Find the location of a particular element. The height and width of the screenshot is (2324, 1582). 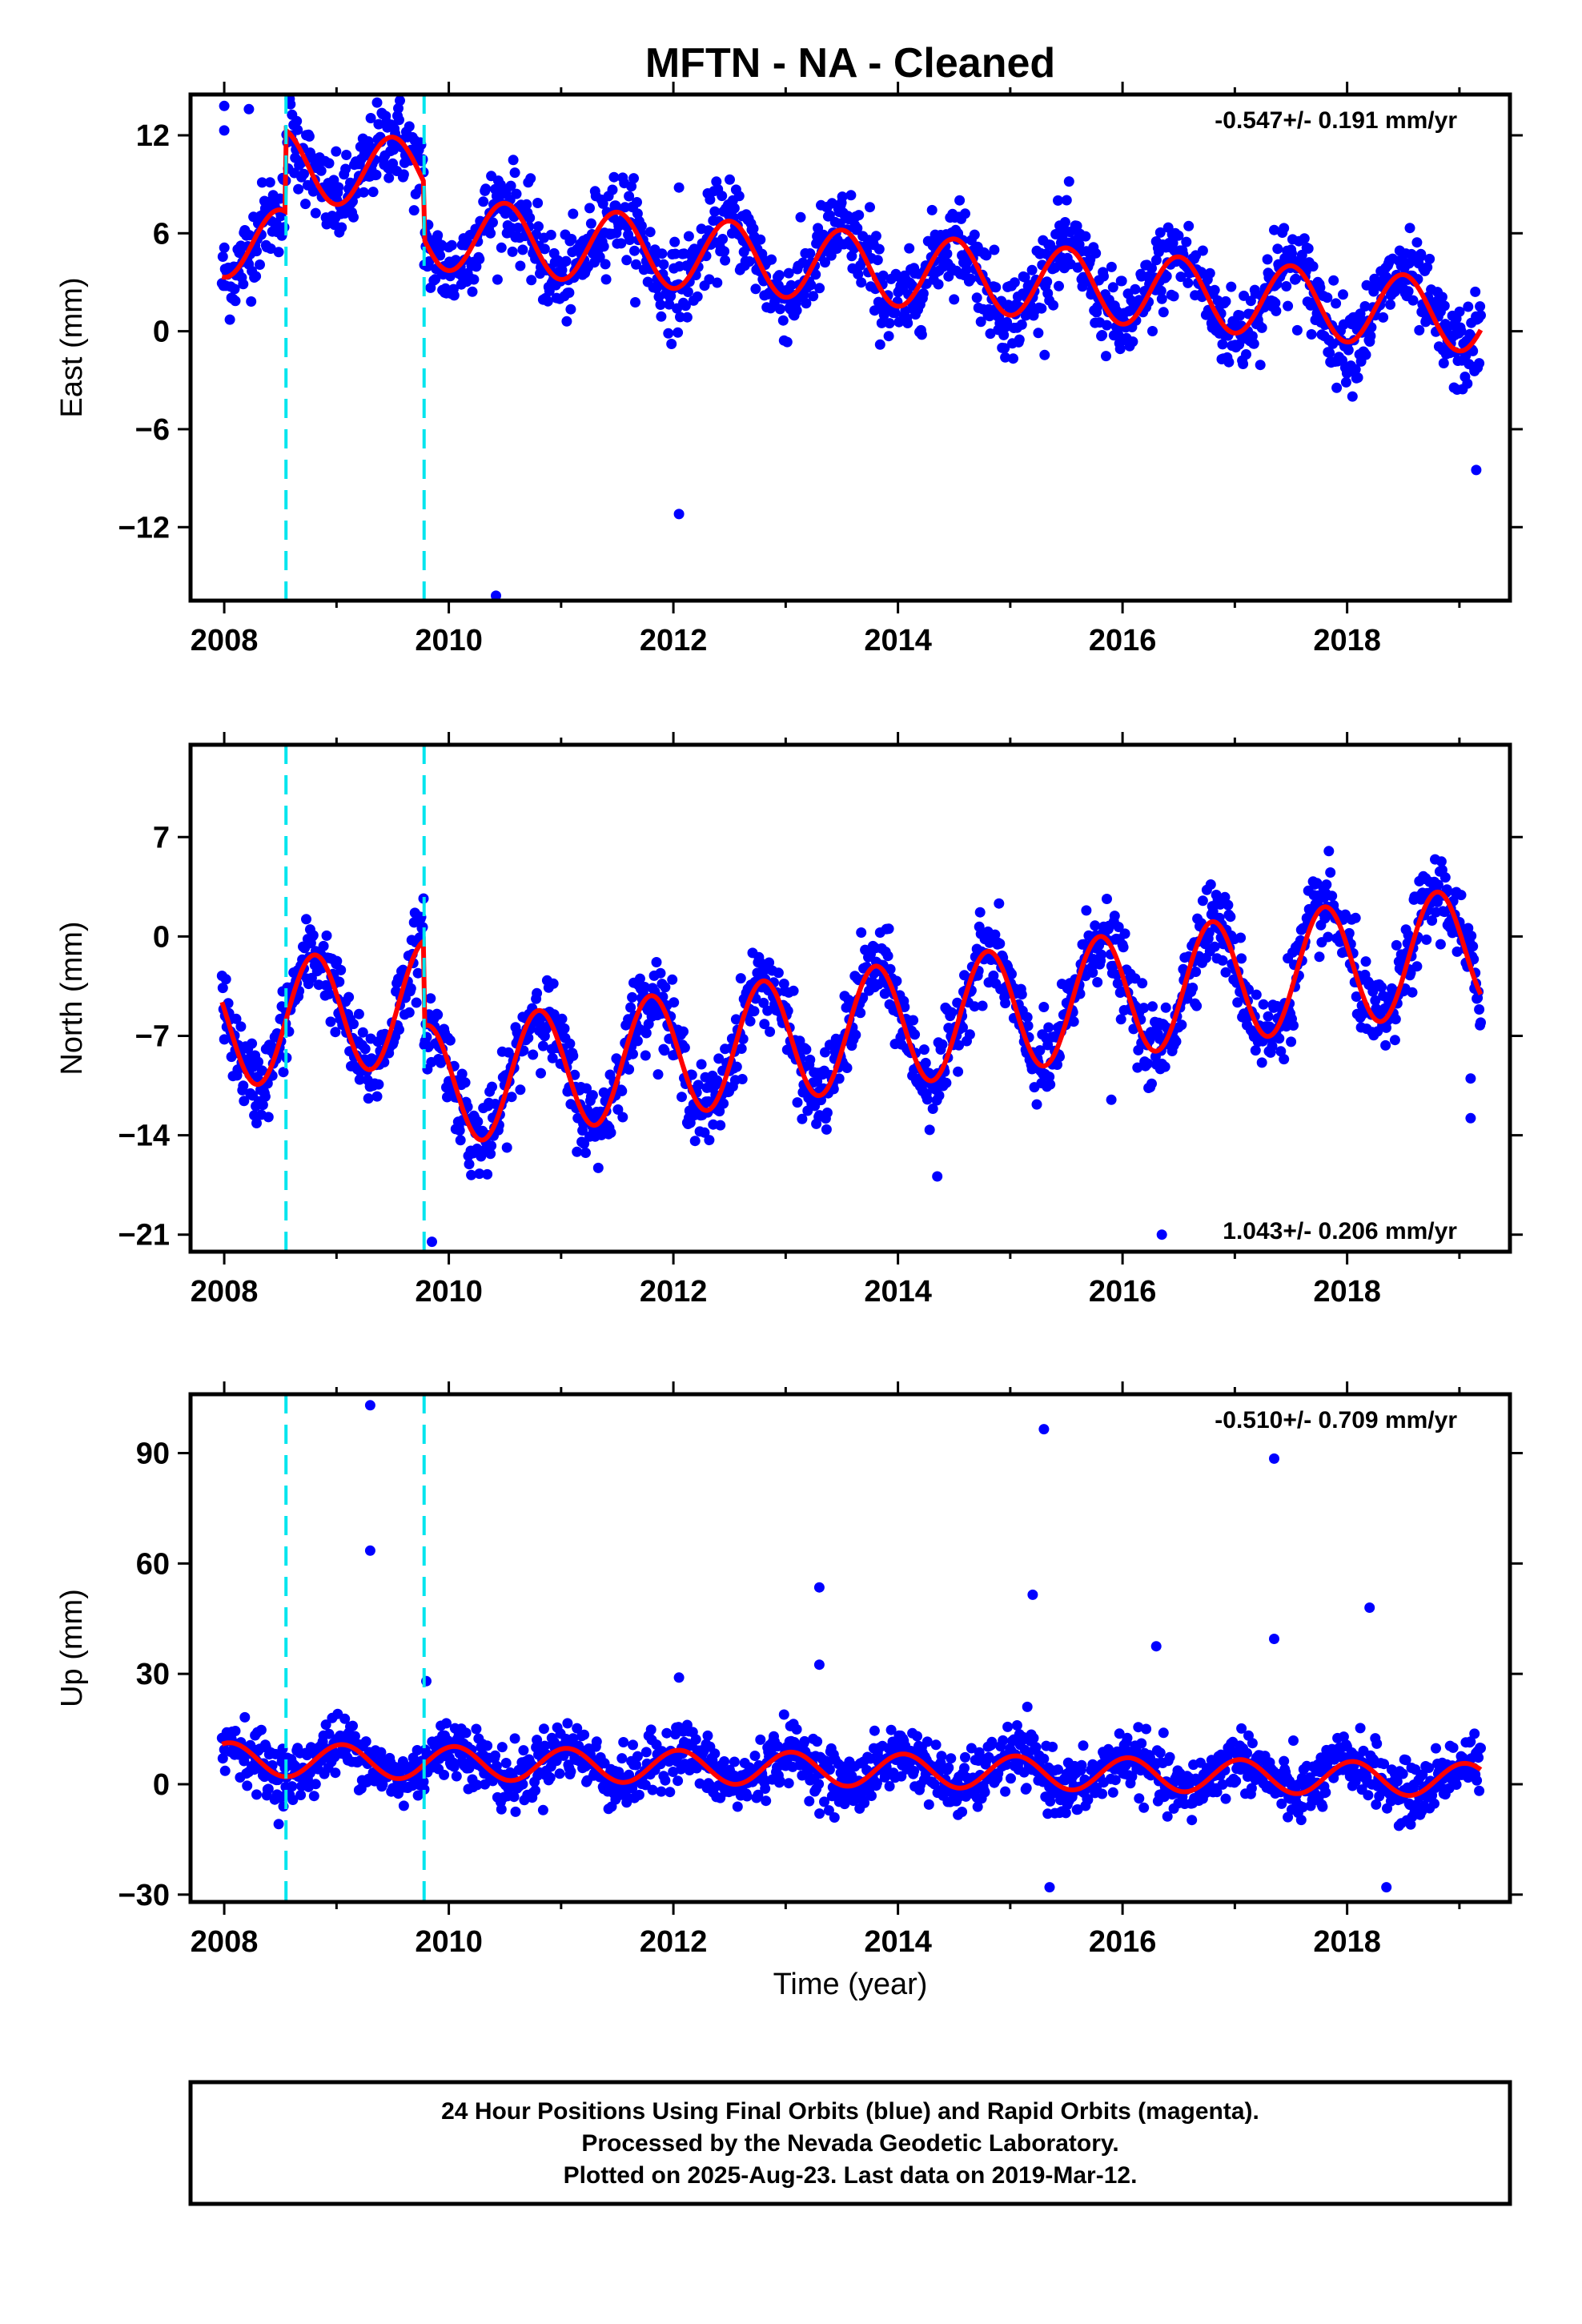

east-x-tick-label: 2014 is located at coordinates (898, 640).